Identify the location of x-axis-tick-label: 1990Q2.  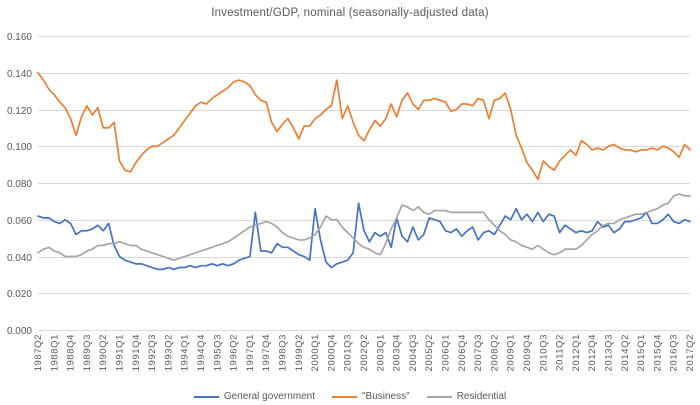
(103, 352).